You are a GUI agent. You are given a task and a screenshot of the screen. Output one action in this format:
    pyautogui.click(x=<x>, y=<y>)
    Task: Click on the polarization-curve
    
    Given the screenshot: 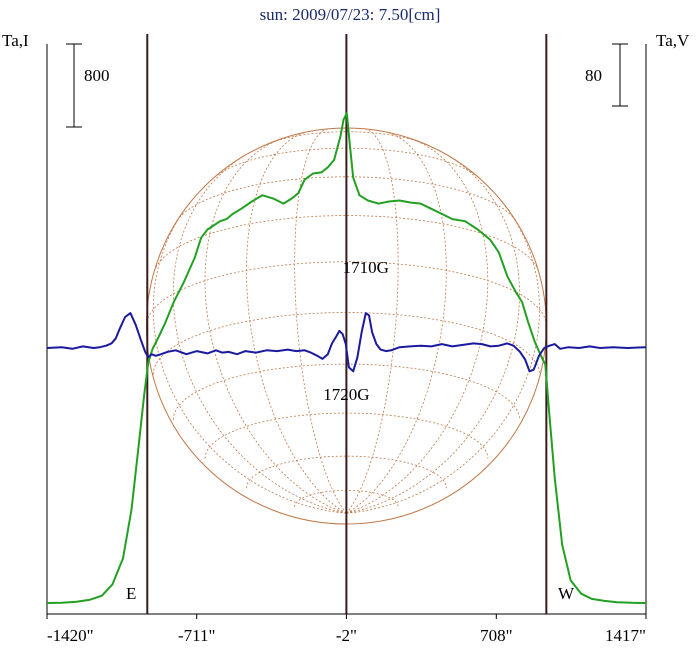 What is the action you would take?
    pyautogui.click(x=346, y=342)
    